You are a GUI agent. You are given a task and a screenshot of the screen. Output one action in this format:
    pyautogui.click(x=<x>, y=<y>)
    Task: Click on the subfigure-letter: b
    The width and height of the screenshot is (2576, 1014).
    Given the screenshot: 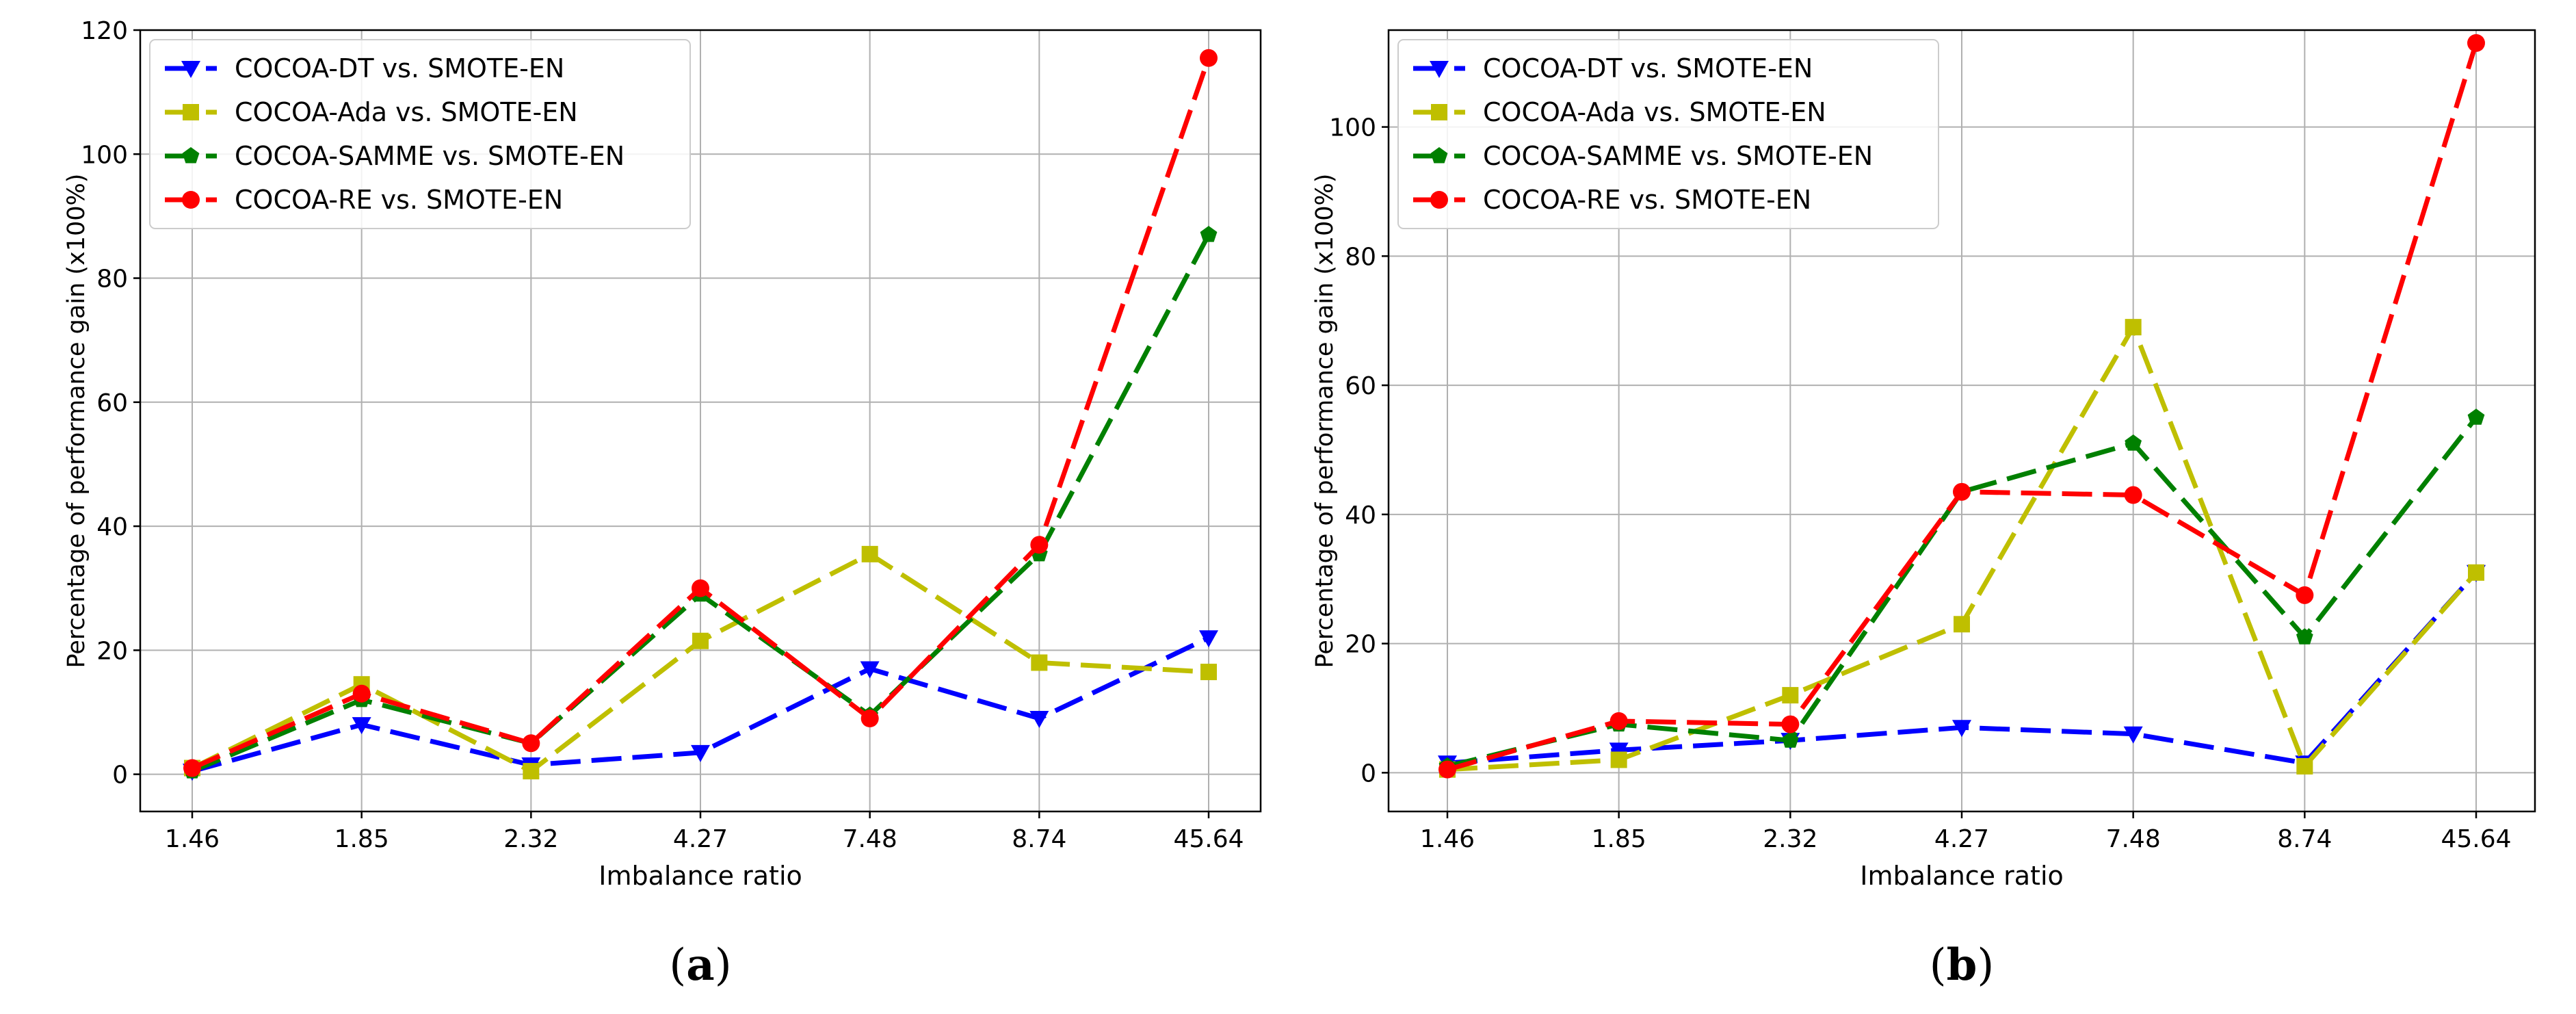 What is the action you would take?
    pyautogui.click(x=1962, y=965)
    